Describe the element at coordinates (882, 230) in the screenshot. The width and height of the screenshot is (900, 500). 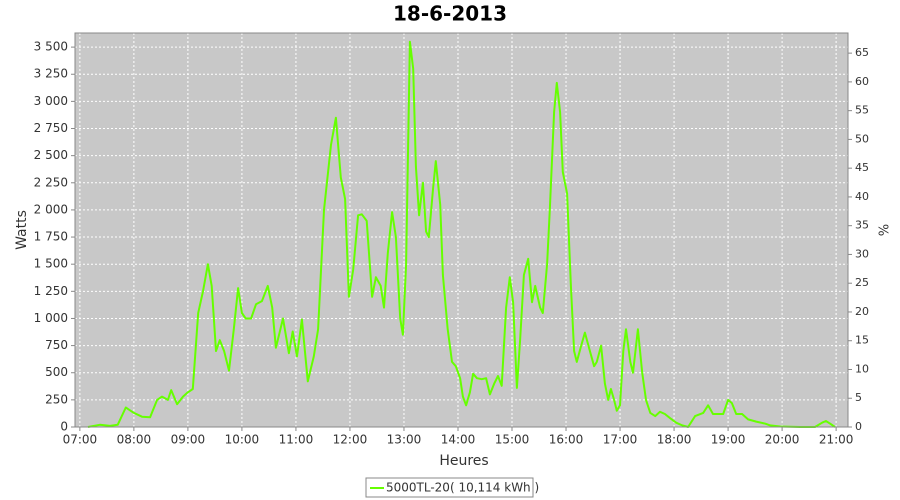
I see `y2-axis-label: %` at that location.